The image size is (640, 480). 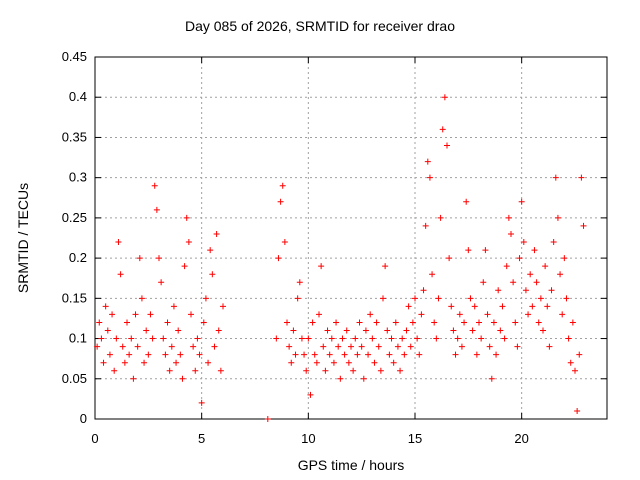 I want to click on y-tick-label: 0.3, so click(x=78, y=177).